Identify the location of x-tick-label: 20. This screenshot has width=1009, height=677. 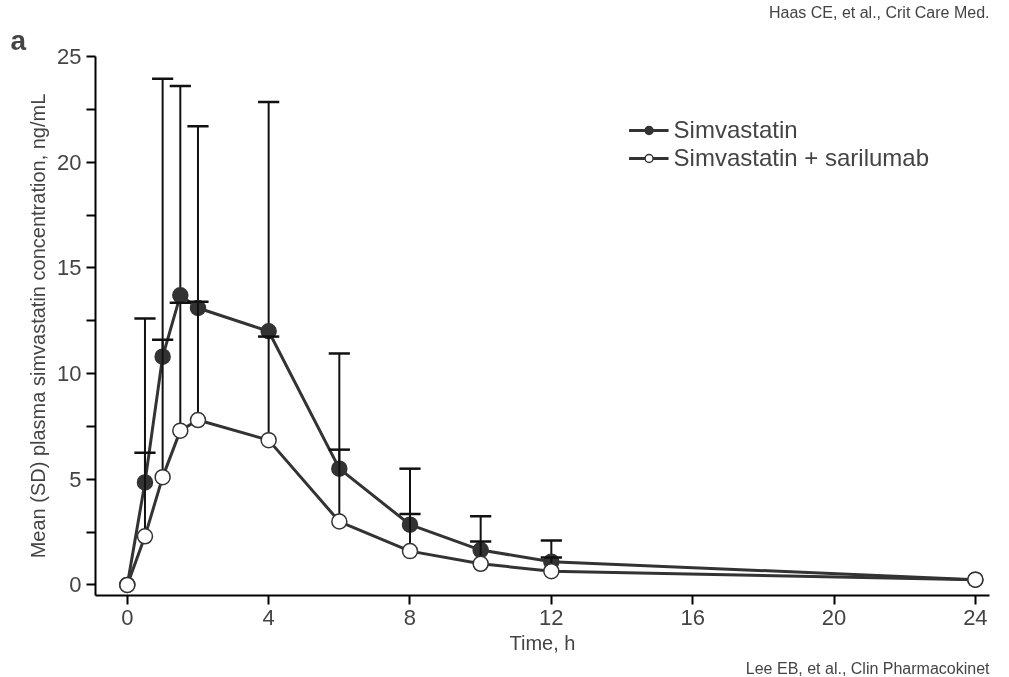
(834, 617).